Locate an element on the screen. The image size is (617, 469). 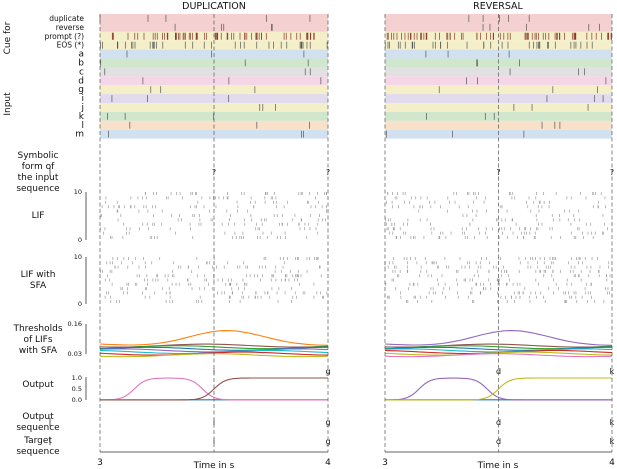
duplication-xlabel: Time in s is located at coordinates (214, 465).